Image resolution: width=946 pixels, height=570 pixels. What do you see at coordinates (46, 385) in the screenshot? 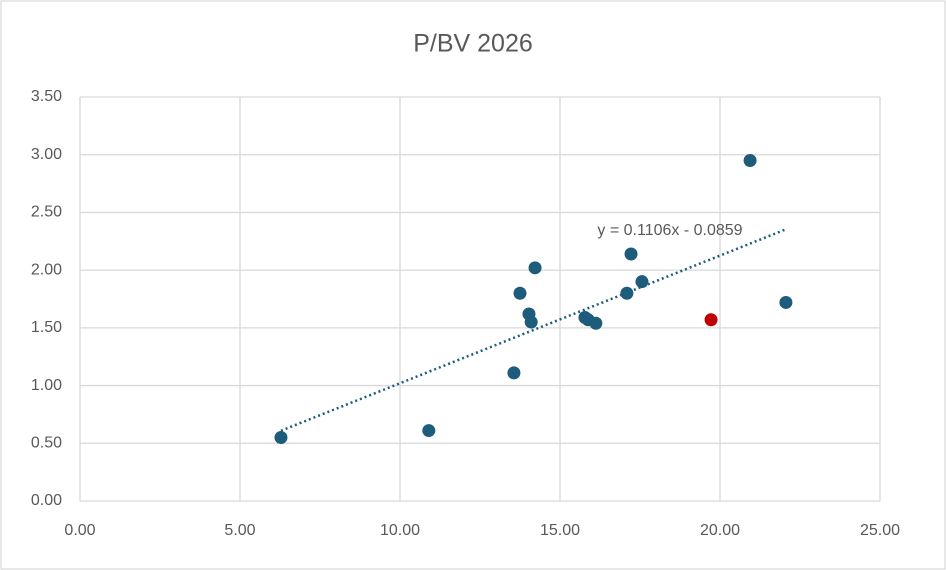
I see `y-tick-label: 1.00` at bounding box center [46, 385].